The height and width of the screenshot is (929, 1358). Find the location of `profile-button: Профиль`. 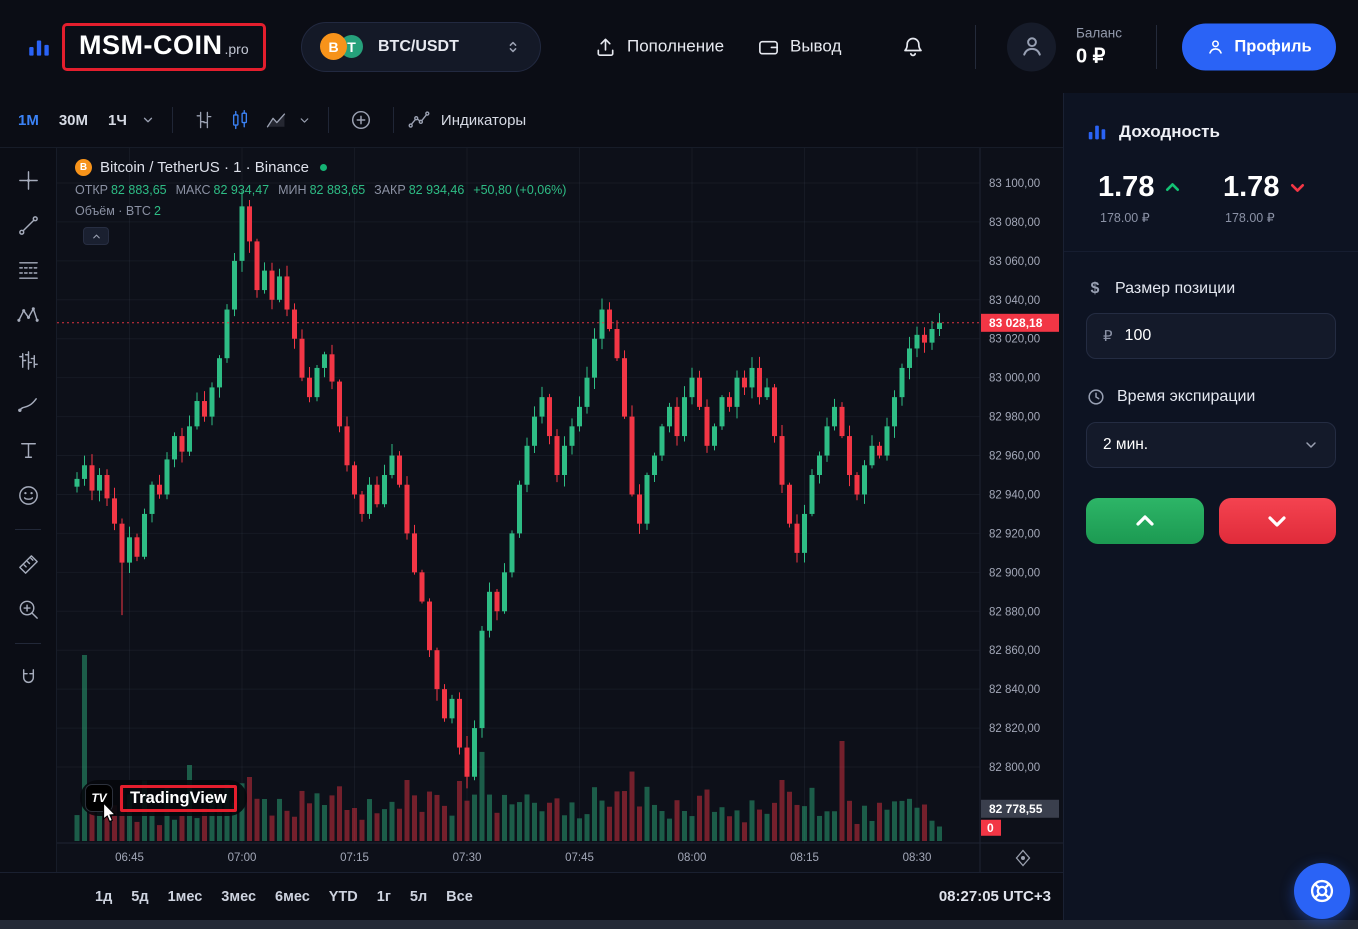

profile-button: Профиль is located at coordinates (1259, 46).